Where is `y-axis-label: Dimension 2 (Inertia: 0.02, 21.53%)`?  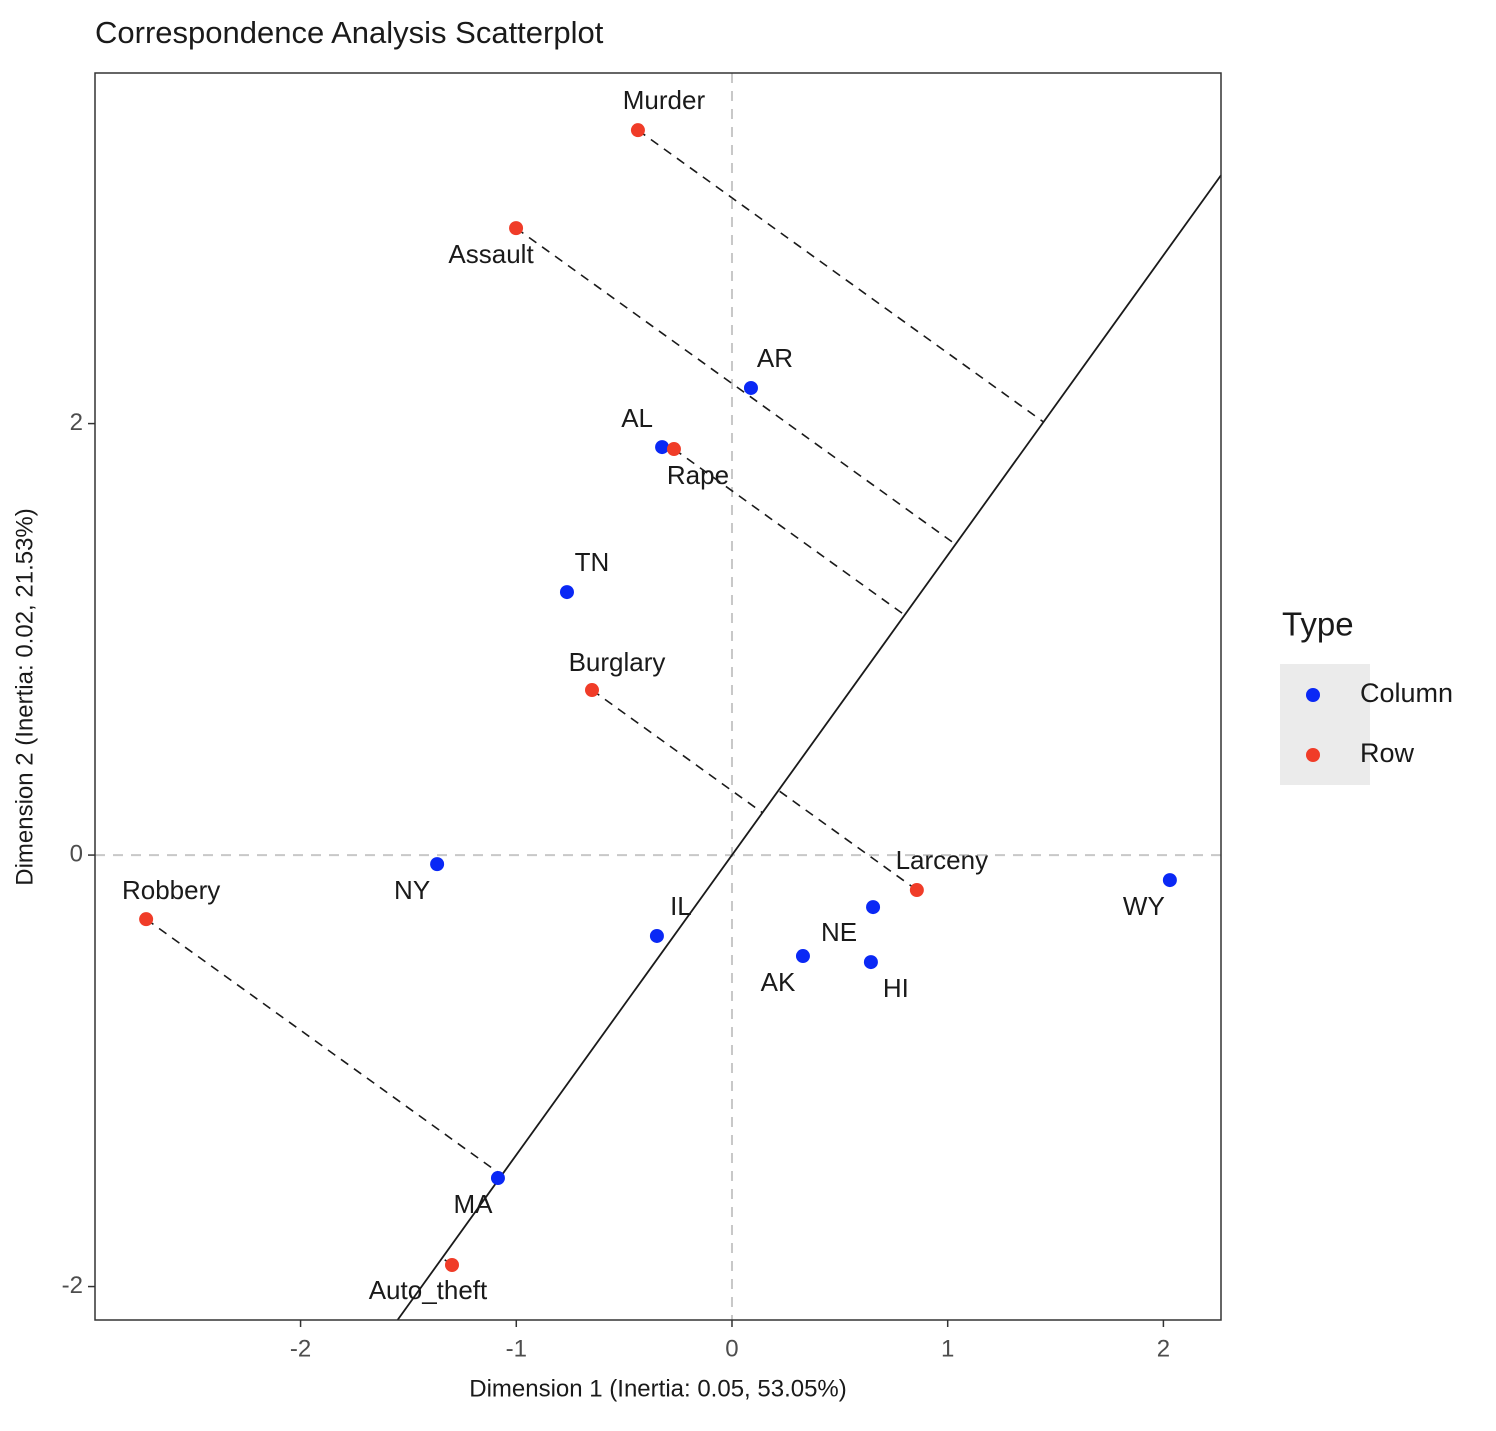
y-axis-label: Dimension 2 (Inertia: 0.02, 21.53%) is located at coordinates (24, 697).